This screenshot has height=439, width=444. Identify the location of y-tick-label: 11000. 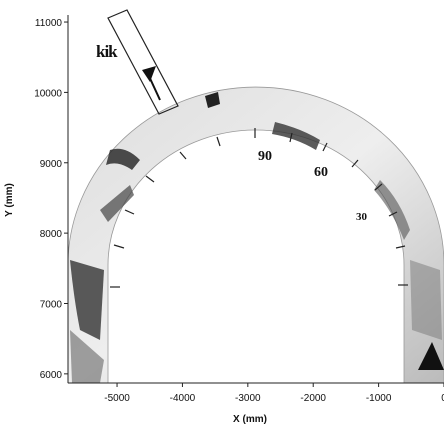
(49, 23).